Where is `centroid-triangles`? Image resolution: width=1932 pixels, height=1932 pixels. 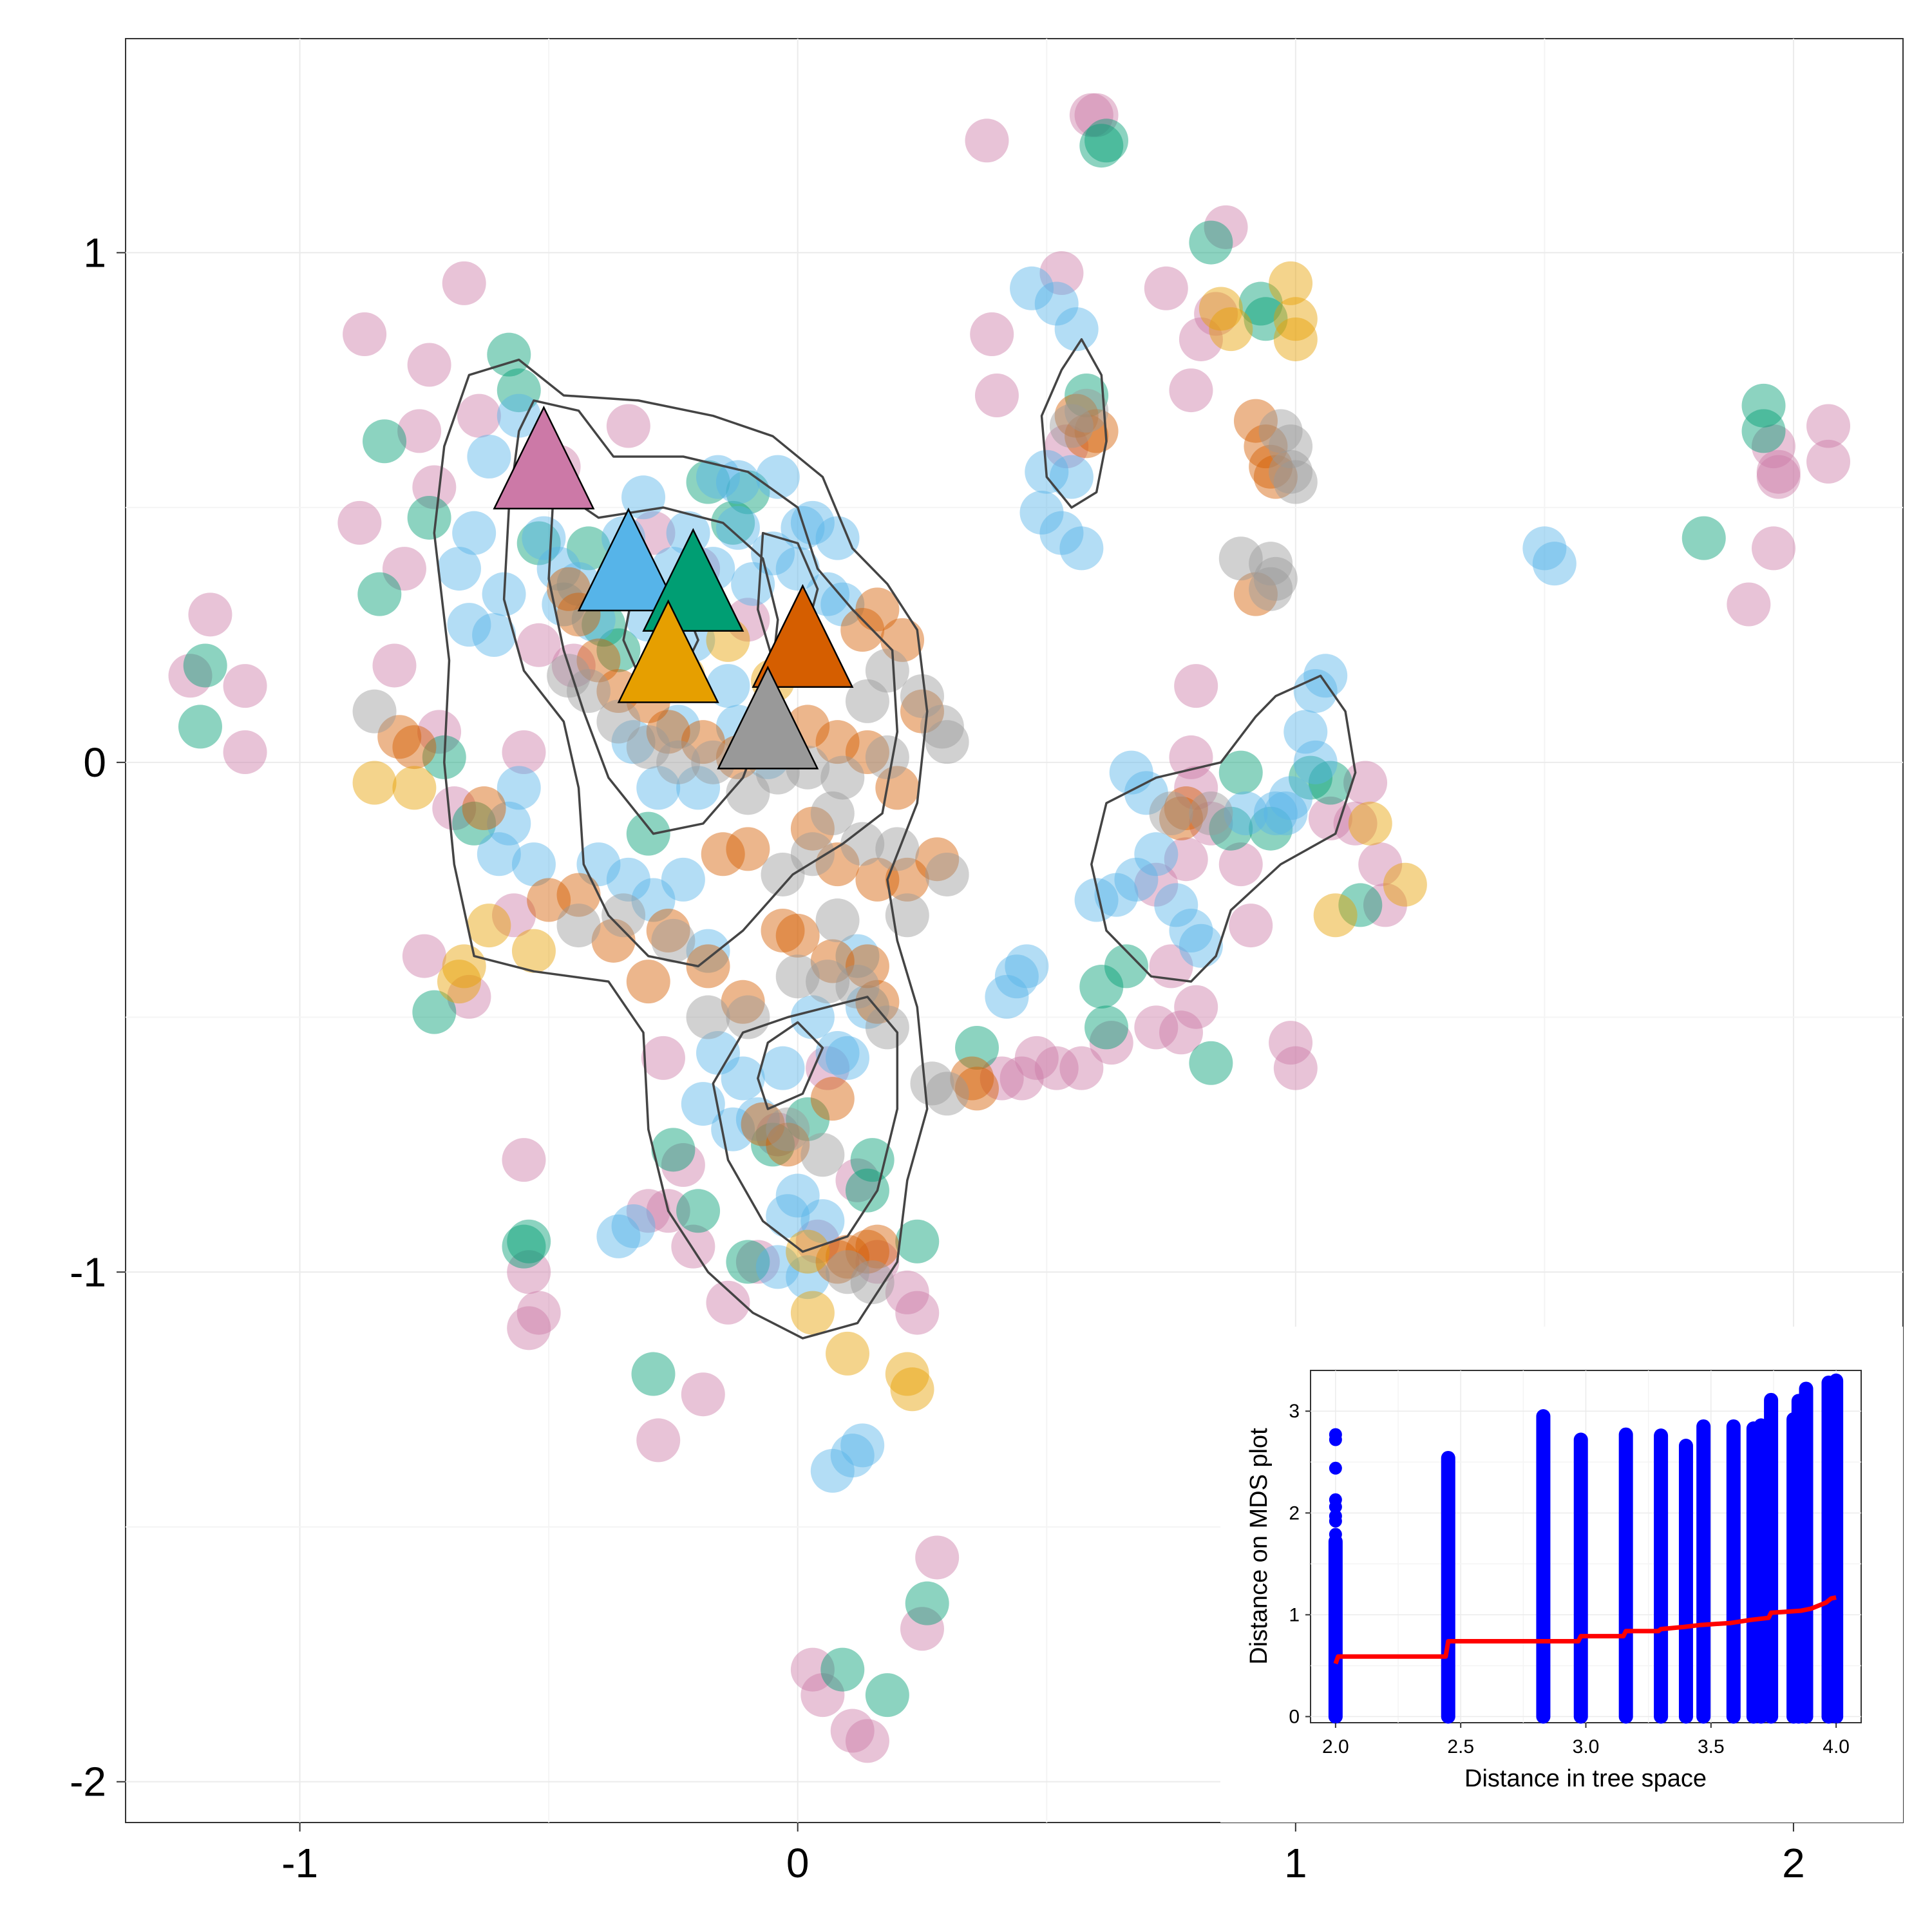
centroid-triangles is located at coordinates (674, 587).